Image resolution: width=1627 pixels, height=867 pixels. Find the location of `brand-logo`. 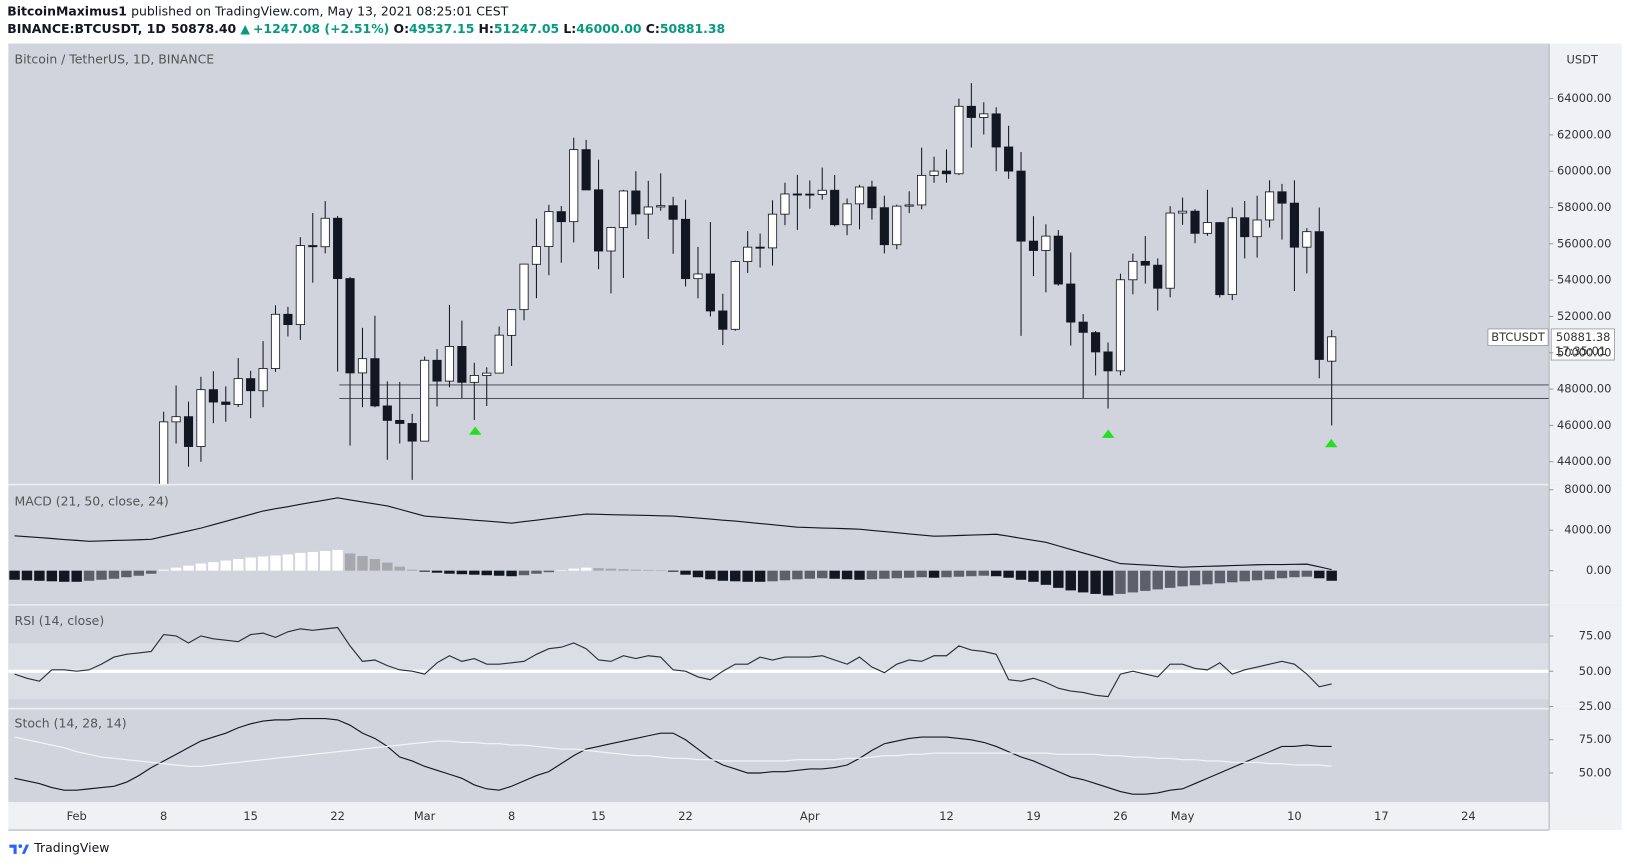

brand-logo is located at coordinates (19, 849).